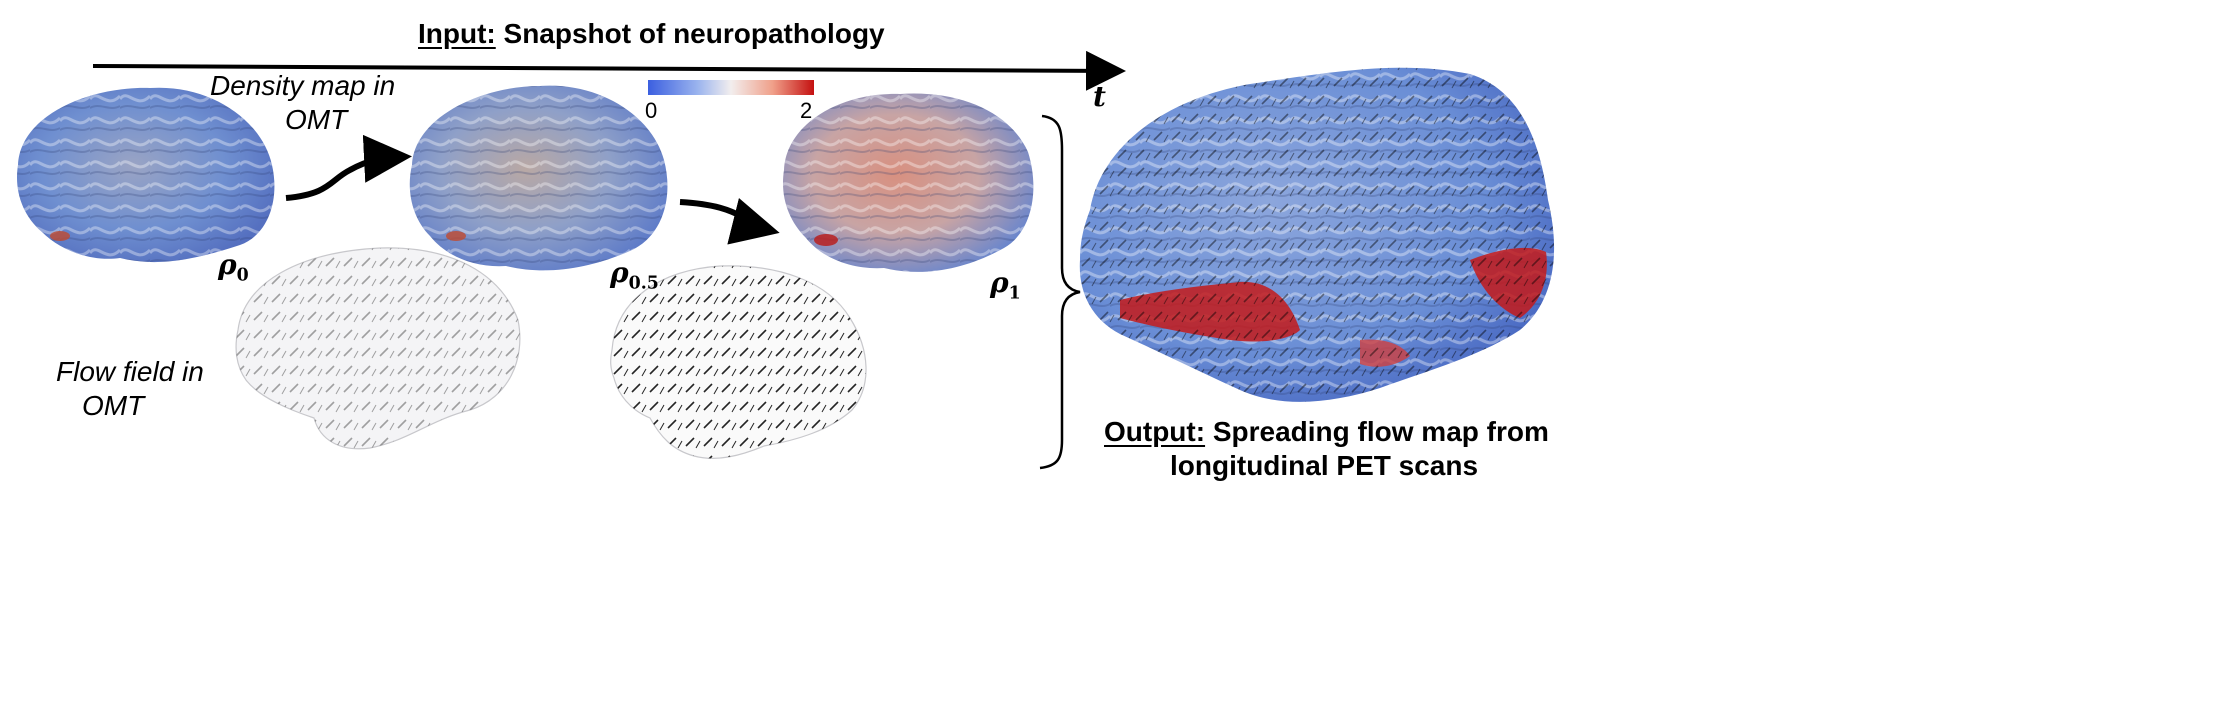  What do you see at coordinates (1317, 234) in the screenshot?
I see `output-flow-map-brain` at bounding box center [1317, 234].